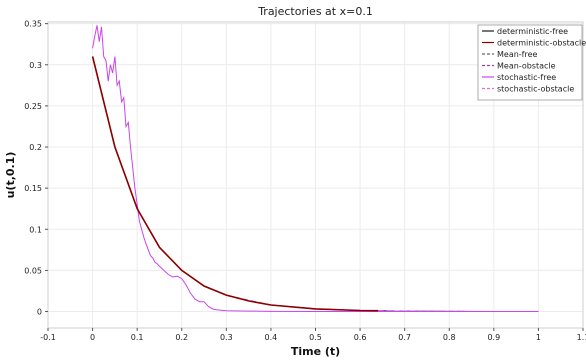 The width and height of the screenshot is (586, 360). I want to click on legend-entry: deterministic-free, so click(532, 31).